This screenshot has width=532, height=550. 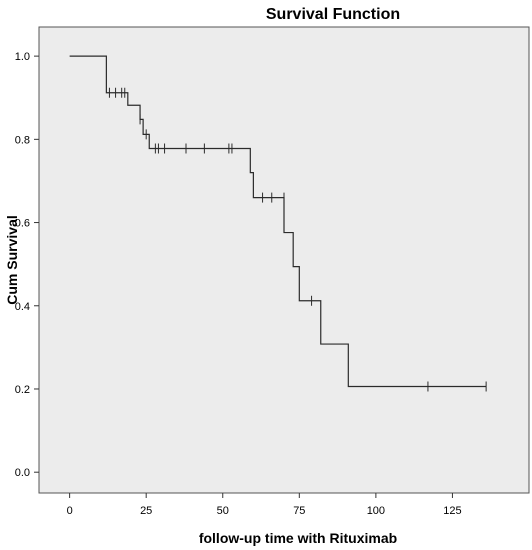 What do you see at coordinates (223, 511) in the screenshot?
I see `x-tick-label: 50` at bounding box center [223, 511].